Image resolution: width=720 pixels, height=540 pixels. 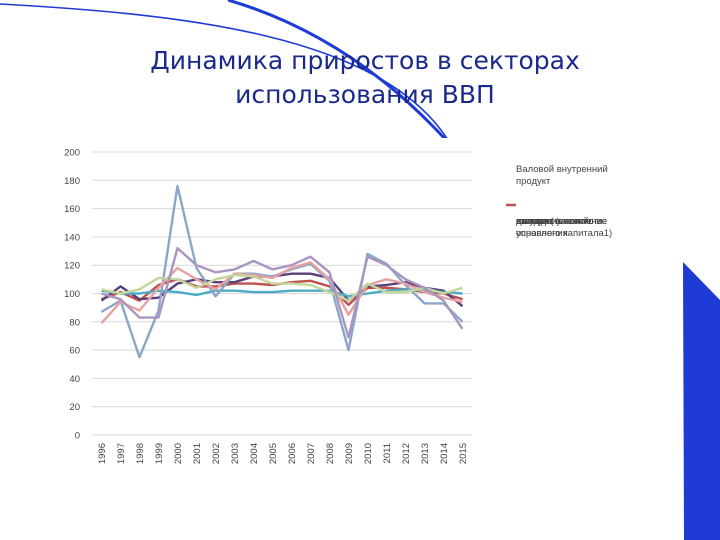 What do you see at coordinates (542, 233) in the screenshot?
I see `legend-label: управления` at bounding box center [542, 233].